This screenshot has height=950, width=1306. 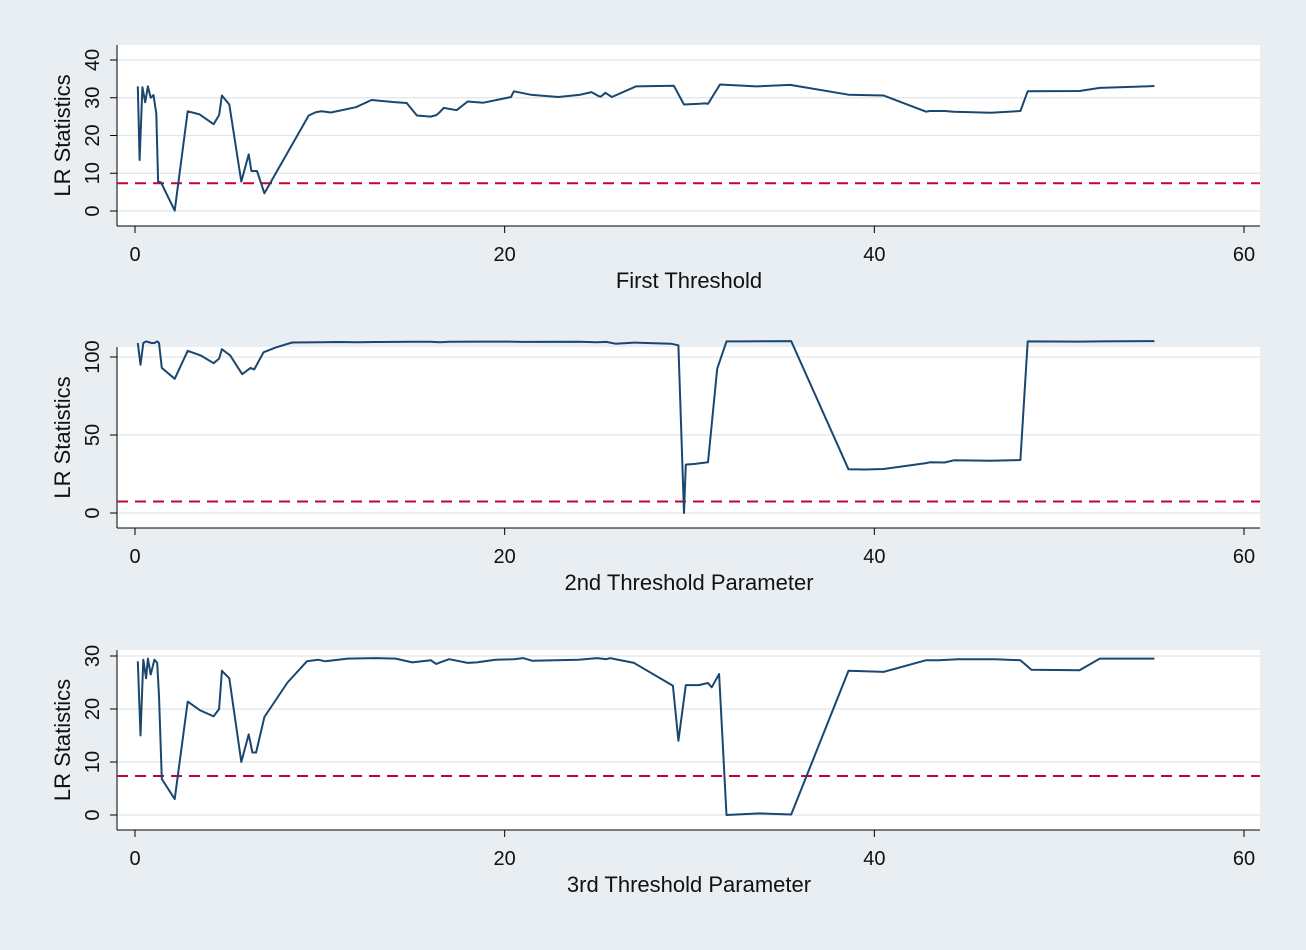 What do you see at coordinates (93, 356) in the screenshot?
I see `y-tick-label: 100` at bounding box center [93, 356].